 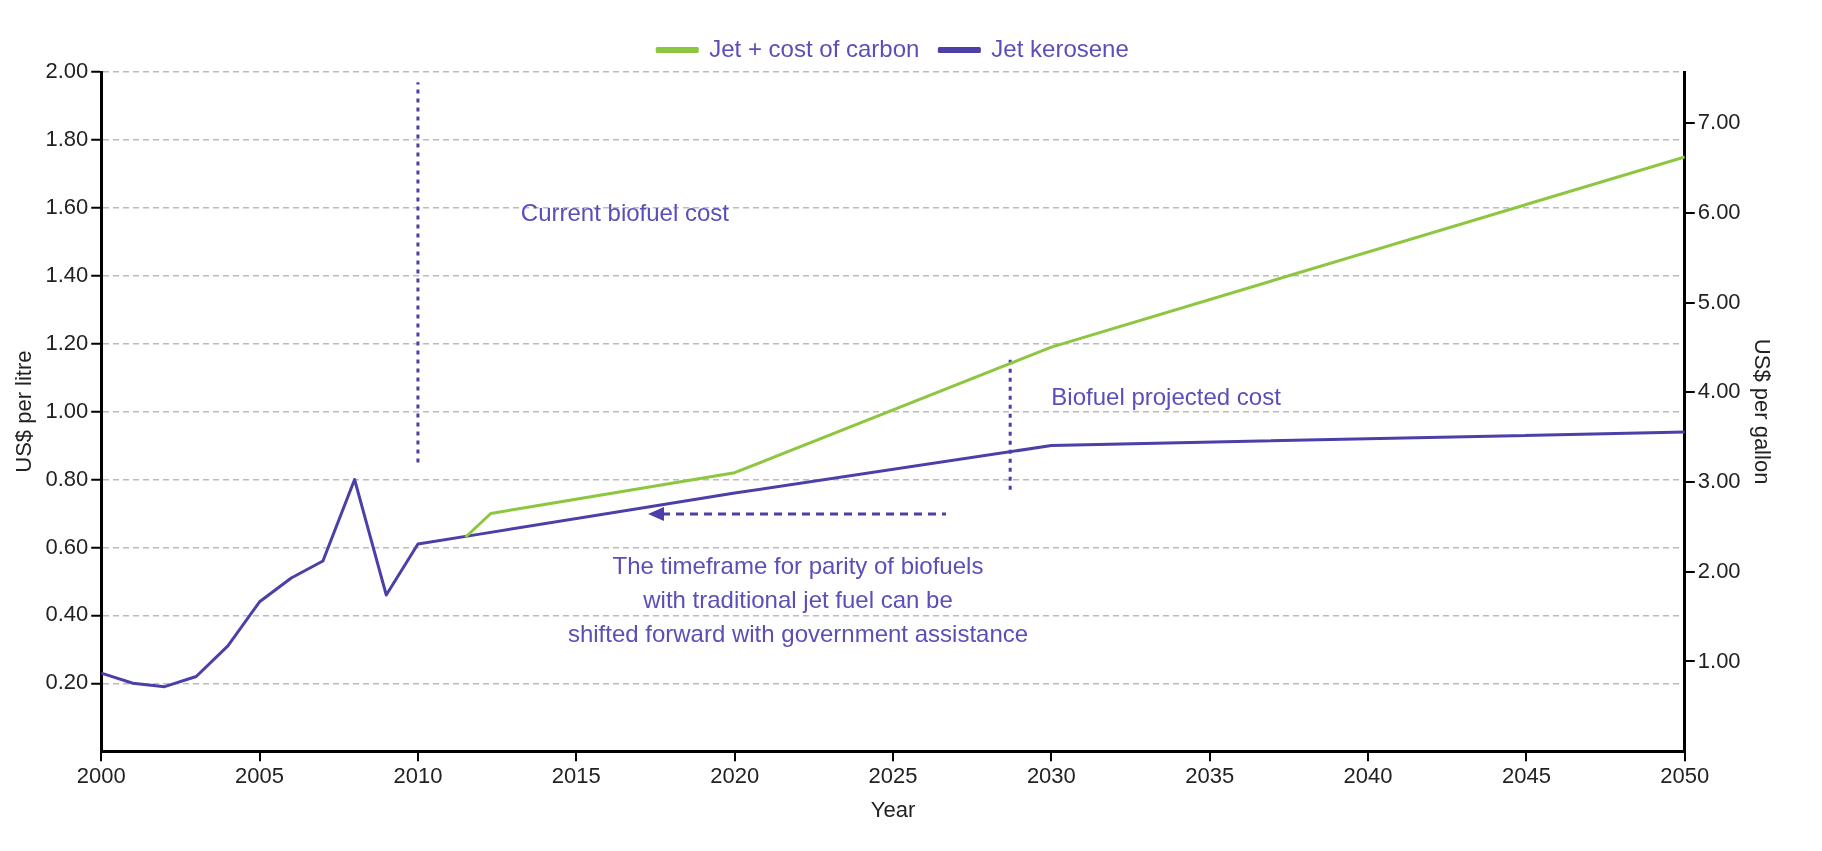 I want to click on y-tick-label: 2.00, so click(x=67, y=71).